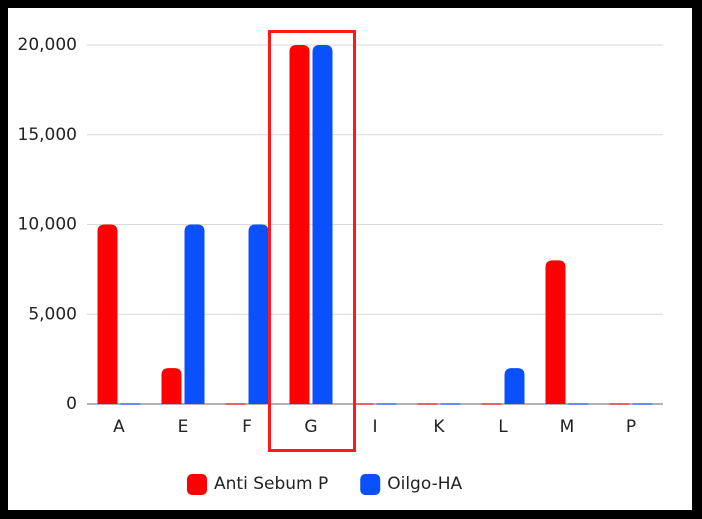 This screenshot has height=519, width=702. Describe the element at coordinates (119, 427) in the screenshot. I see `x-tick-label: A` at that location.